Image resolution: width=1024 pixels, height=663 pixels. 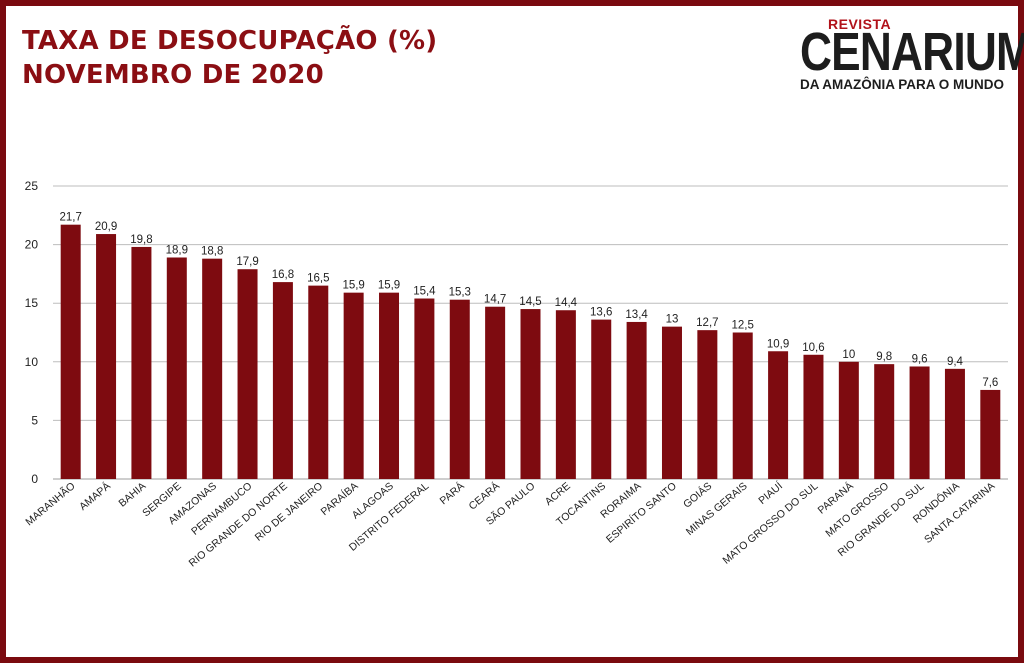 I want to click on x-tick-label: BAHIA, so click(x=132, y=494).